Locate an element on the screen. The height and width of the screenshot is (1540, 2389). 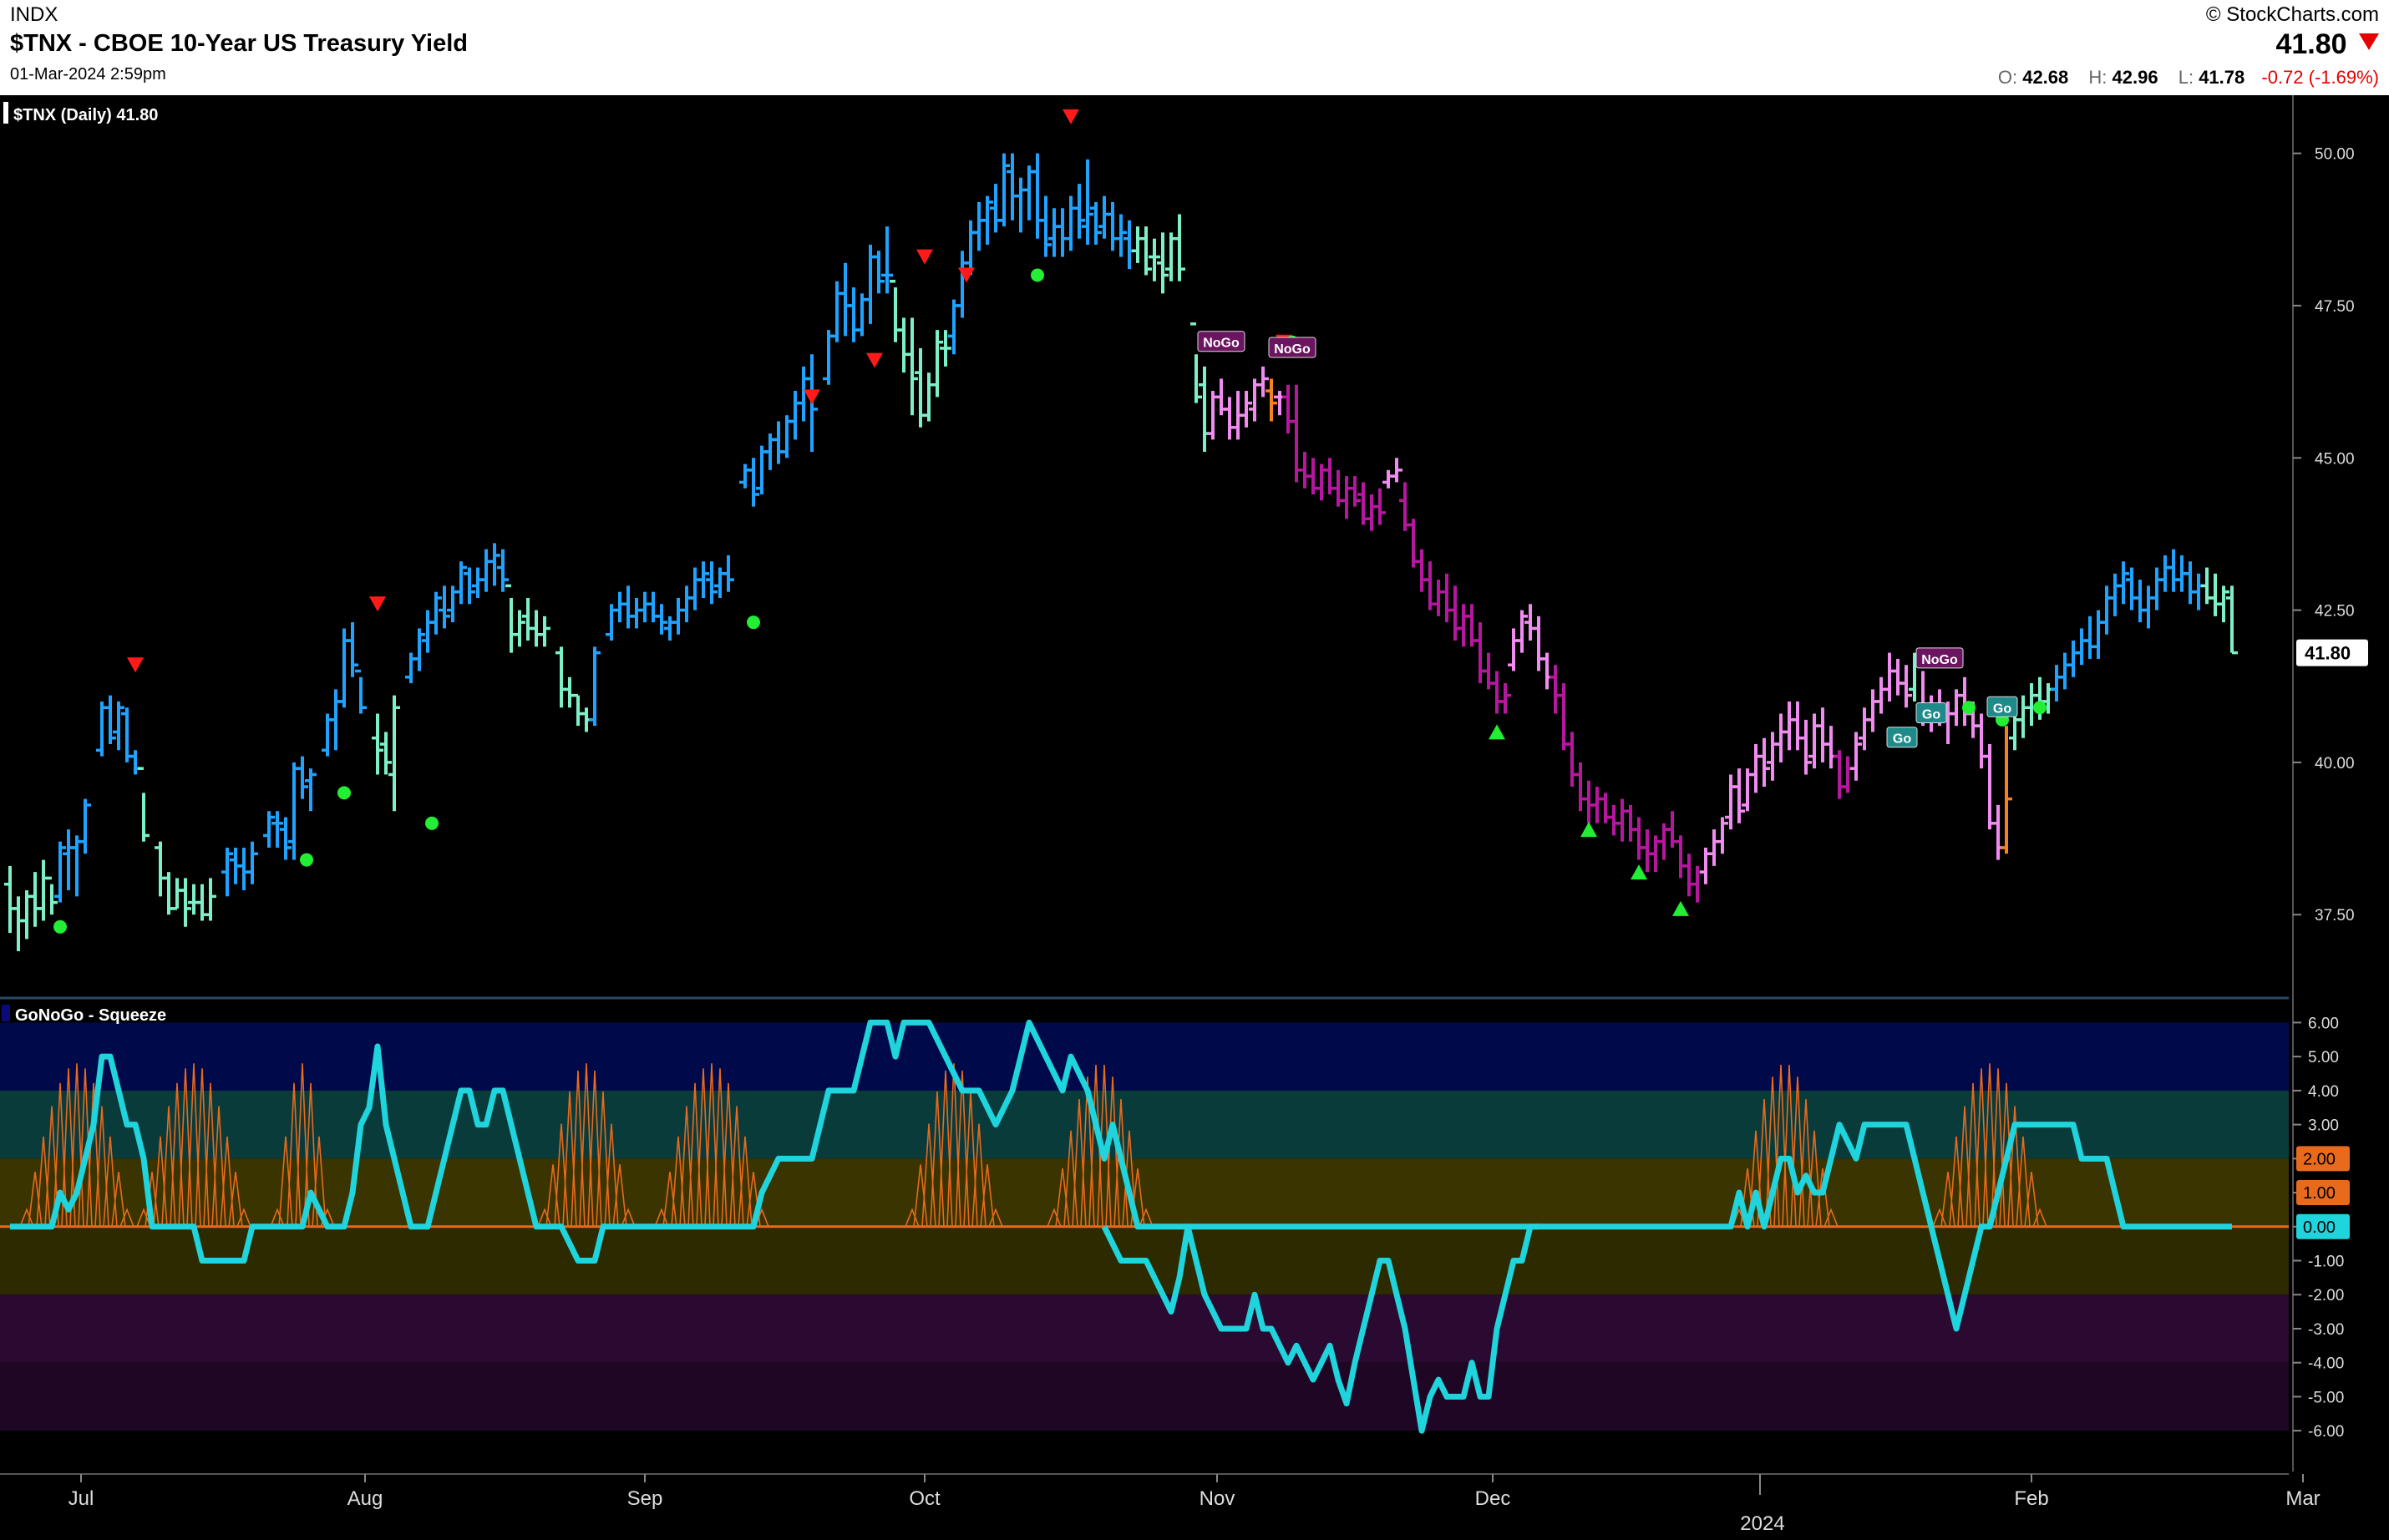
chart-title: $TNX - CBOE 10-Year US Treasury Yield is located at coordinates (239, 44).